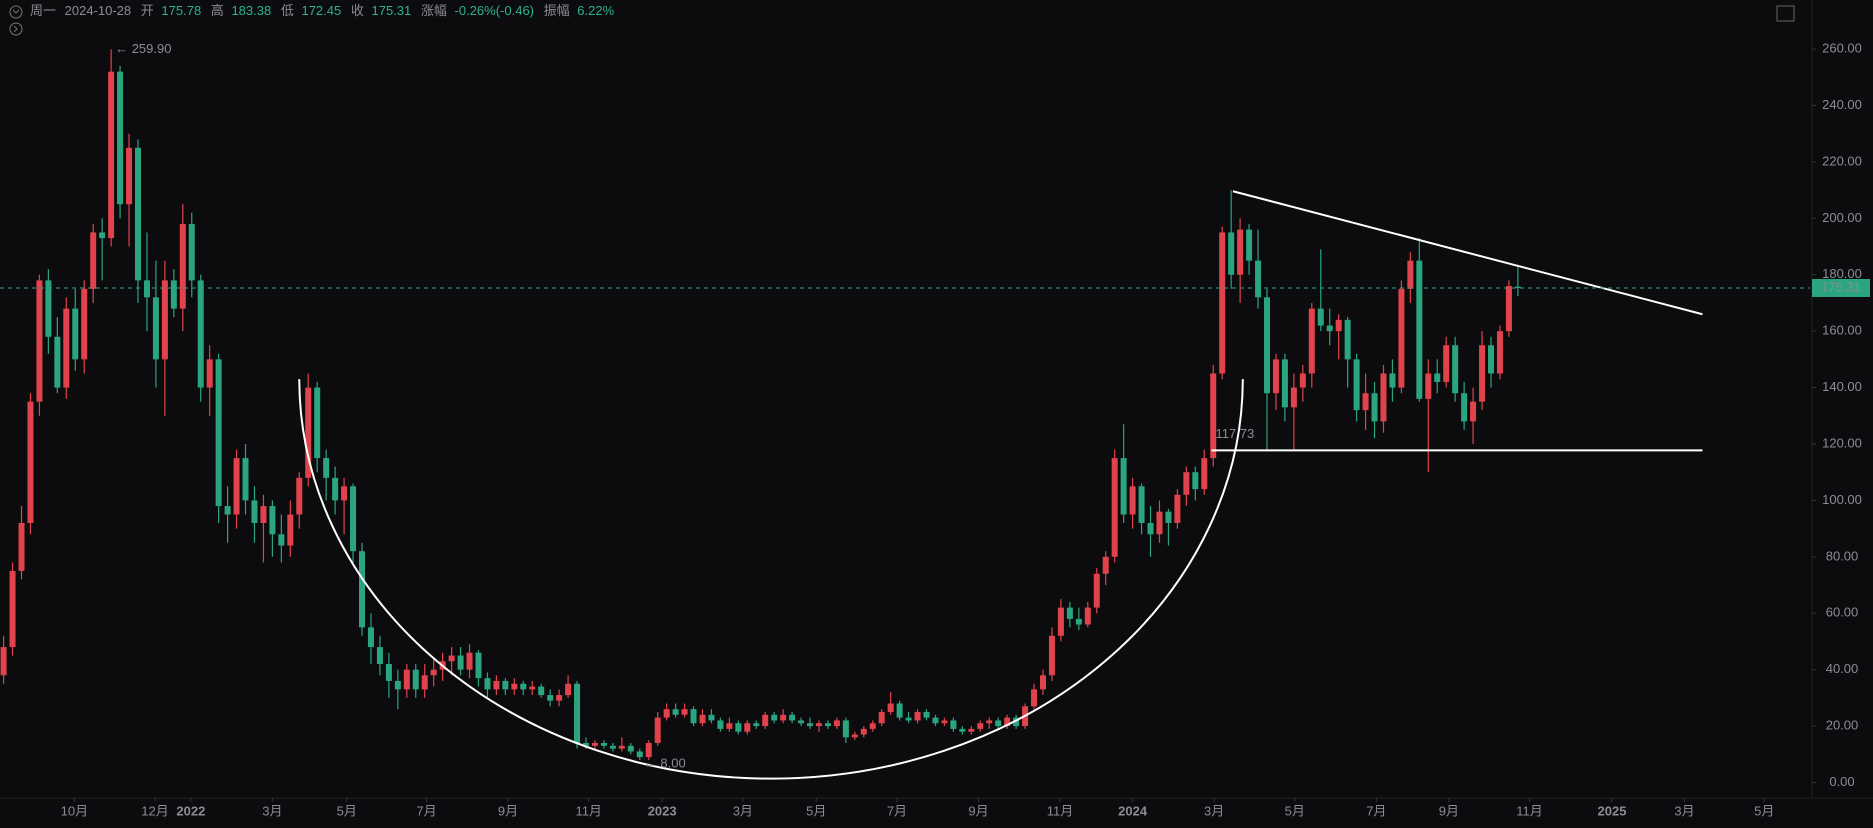  I want to click on annotation: ← 8.00, so click(665, 762).